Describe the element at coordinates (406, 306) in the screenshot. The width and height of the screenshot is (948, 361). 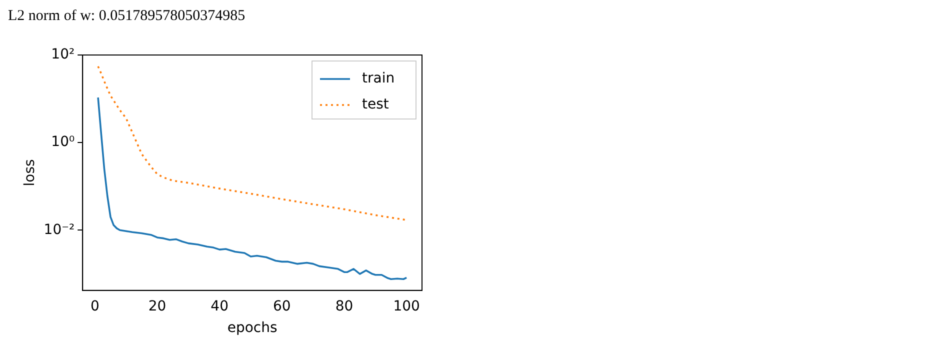
I see `x-tick-label: 100` at that location.